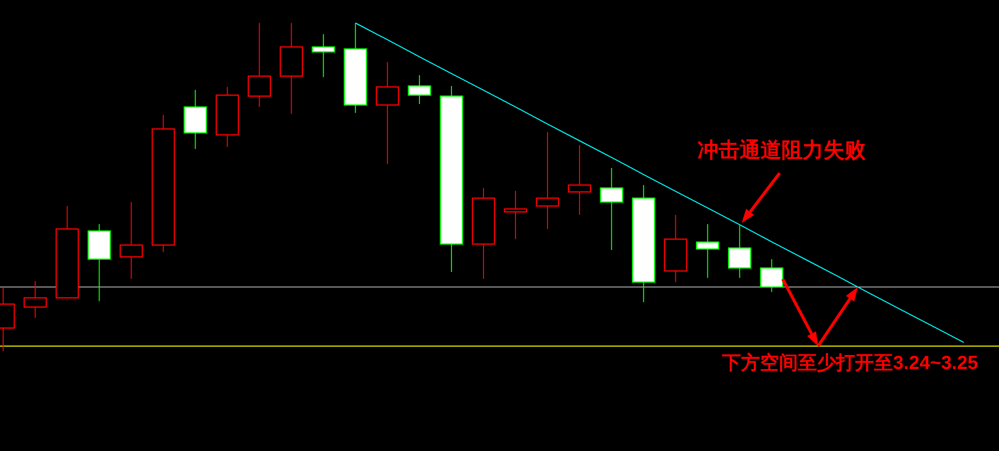 The width and height of the screenshot is (999, 451). What do you see at coordinates (782, 150) in the screenshot?
I see `annotation: 冲击通道阻力失败` at bounding box center [782, 150].